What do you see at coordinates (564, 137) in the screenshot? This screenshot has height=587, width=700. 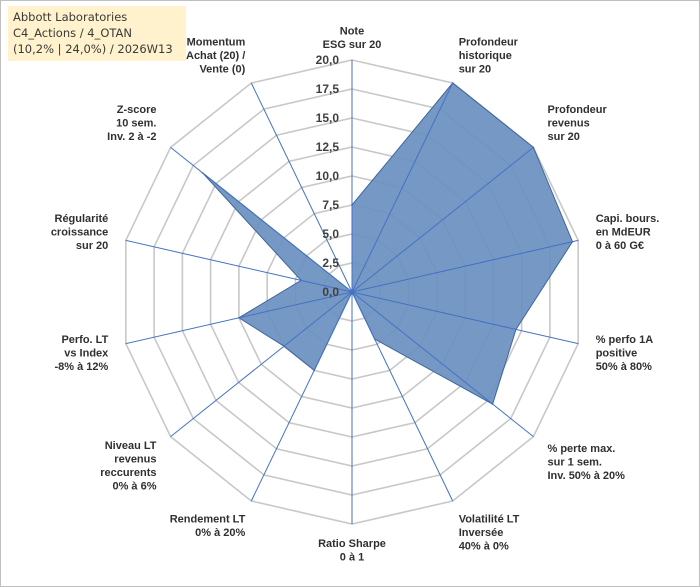 I see `axis-label-2-line-2: sur 20` at bounding box center [564, 137].